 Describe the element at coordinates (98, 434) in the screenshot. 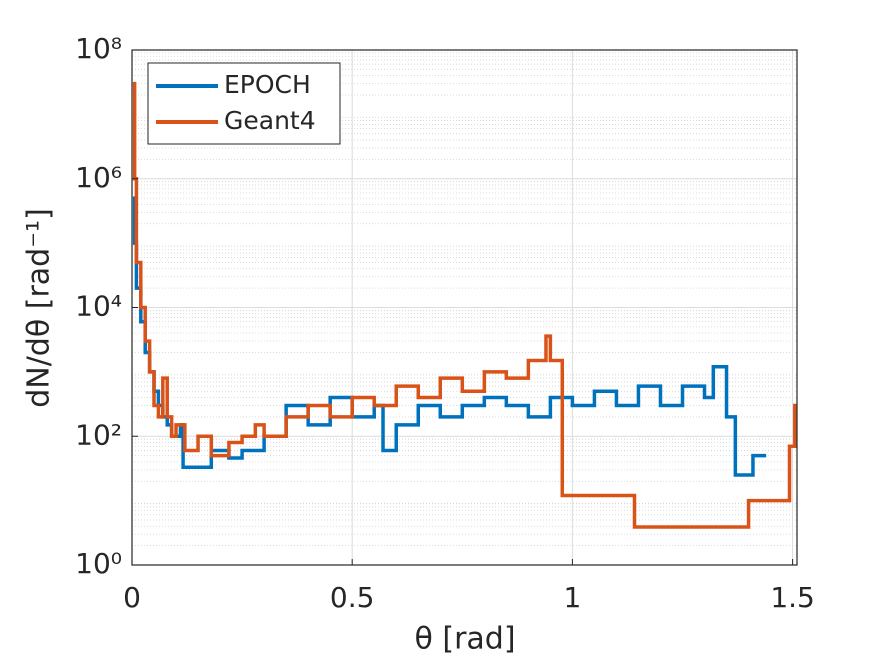

I see `y-tick-label: 10²` at that location.